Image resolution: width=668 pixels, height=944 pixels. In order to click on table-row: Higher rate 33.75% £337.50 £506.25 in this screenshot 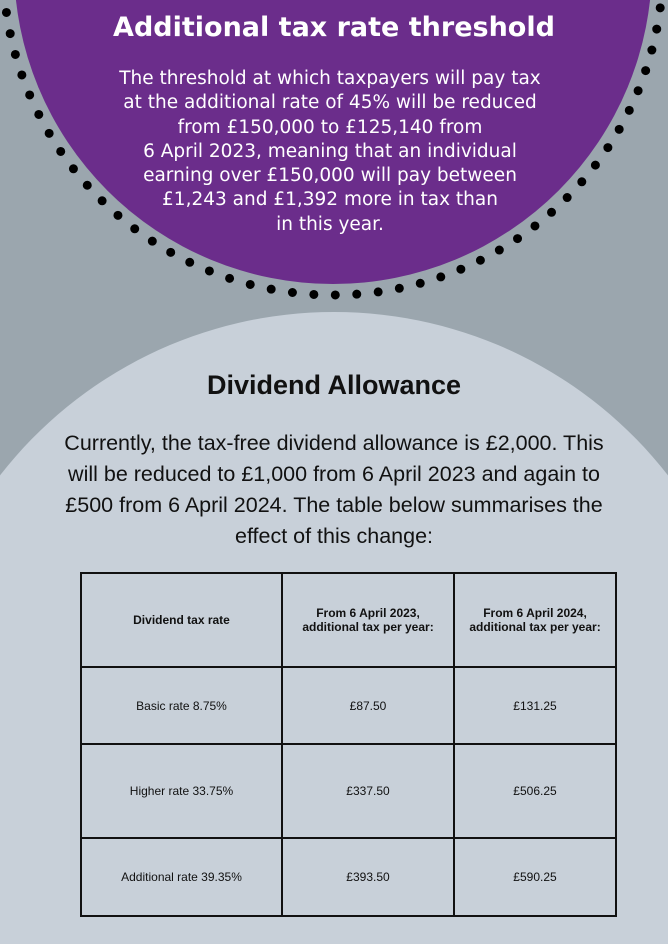, I will do `click(348, 791)`.